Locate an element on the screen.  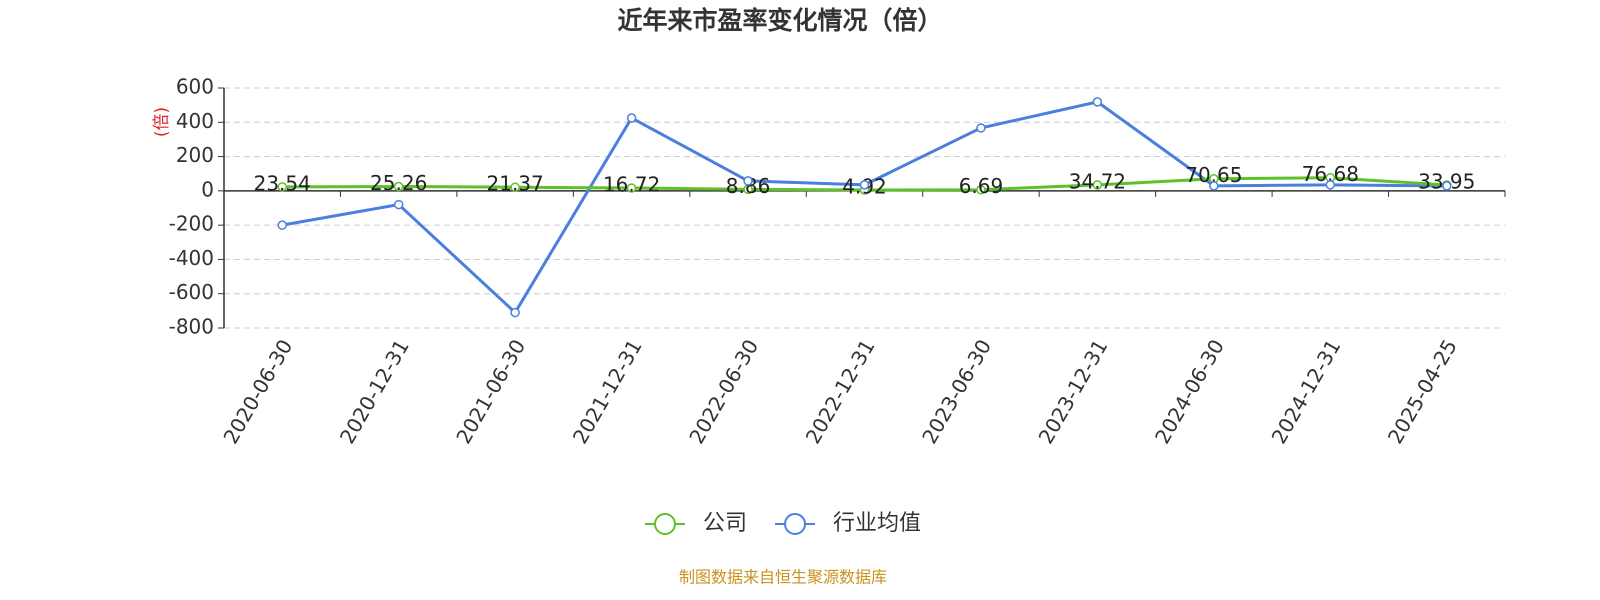
x-tick-label: 2021-12-31 is located at coordinates (607, 391).